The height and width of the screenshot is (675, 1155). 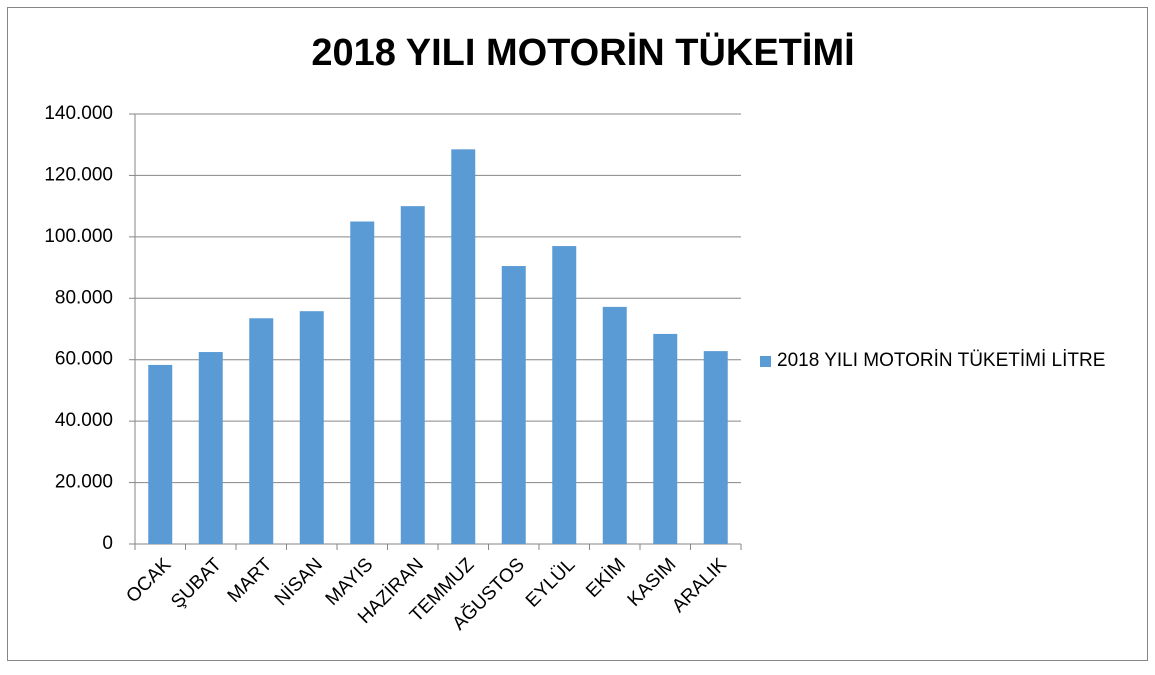 I want to click on legend-swatch, so click(x=765, y=361).